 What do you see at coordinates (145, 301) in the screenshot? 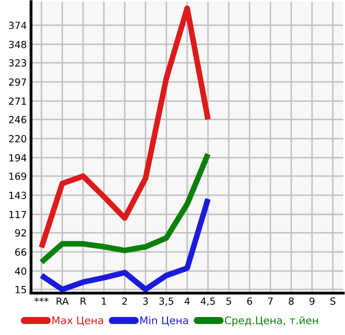
I see `x-tick-label: 3` at bounding box center [145, 301].